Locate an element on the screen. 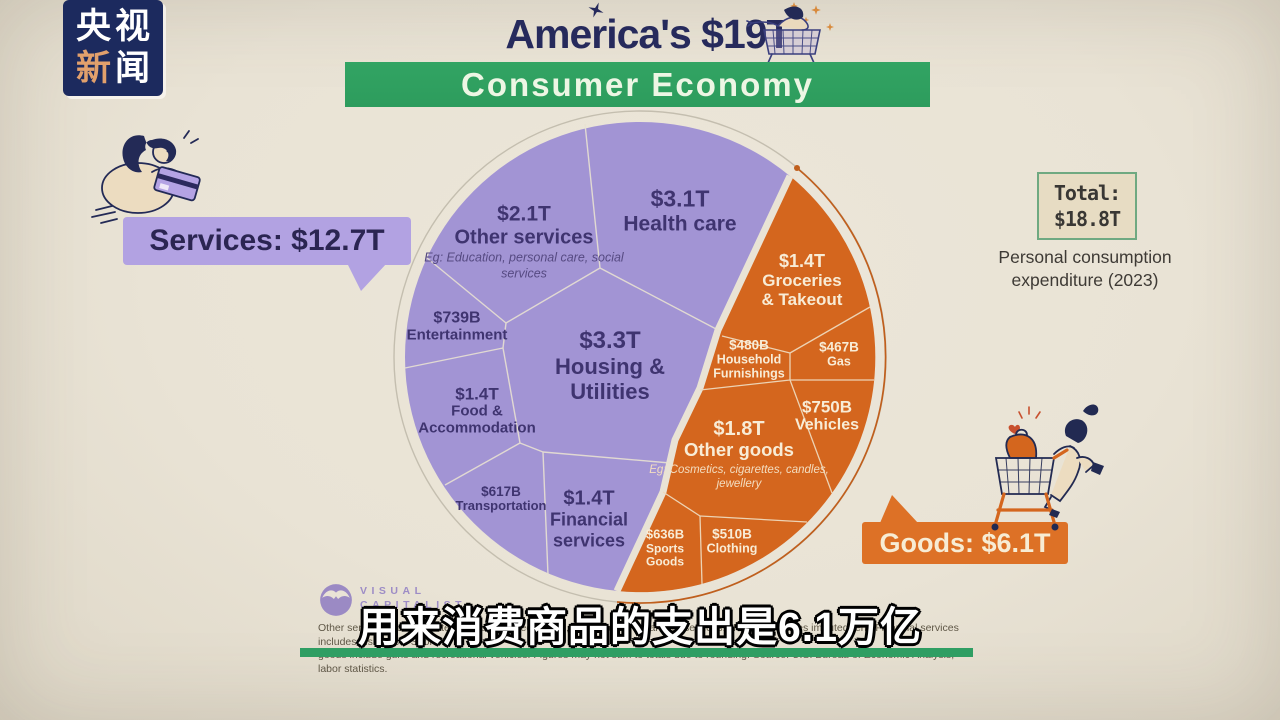 The height and width of the screenshot is (720, 1280). cart-runner-illustration is located at coordinates (1047, 467).